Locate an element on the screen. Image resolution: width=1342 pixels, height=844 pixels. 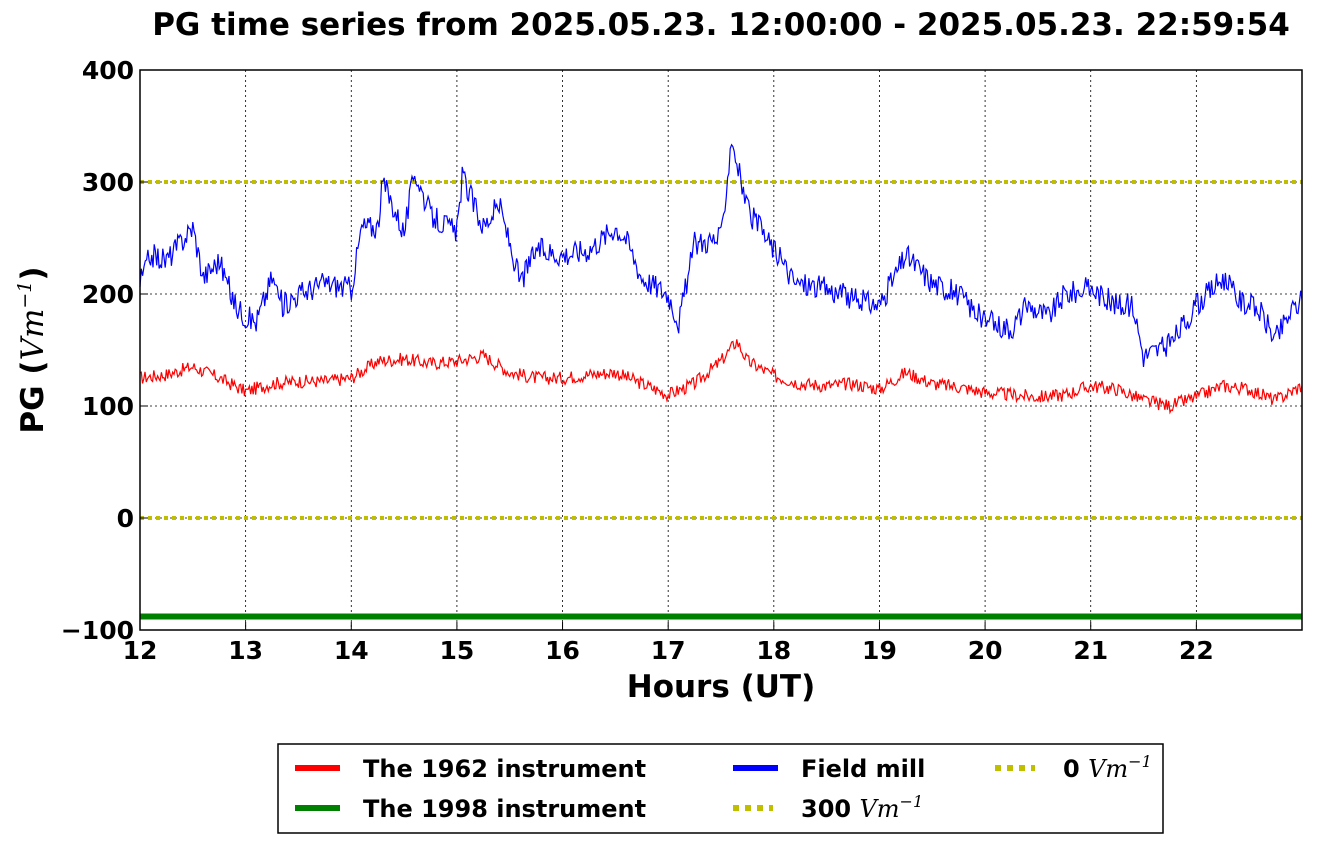
legend-label: 300 Vm−1 is located at coordinates (862, 807).